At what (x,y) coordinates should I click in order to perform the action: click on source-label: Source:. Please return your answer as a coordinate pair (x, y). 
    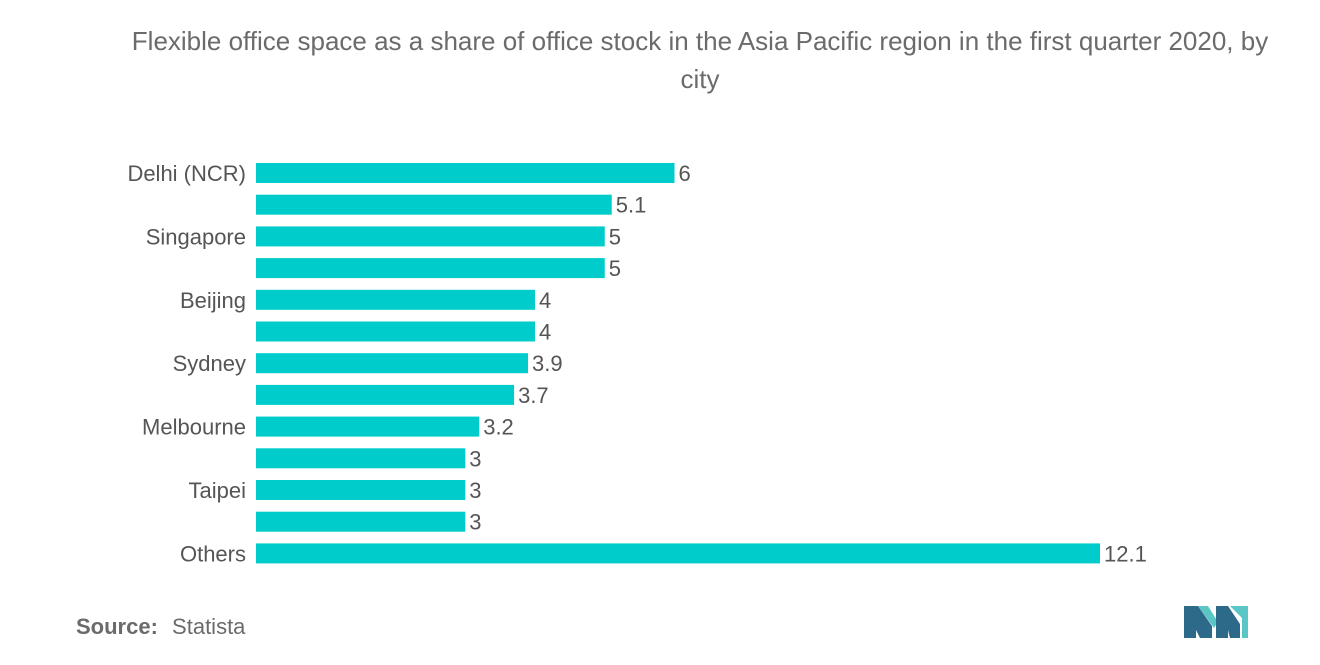
    Looking at the image, I should click on (117, 626).